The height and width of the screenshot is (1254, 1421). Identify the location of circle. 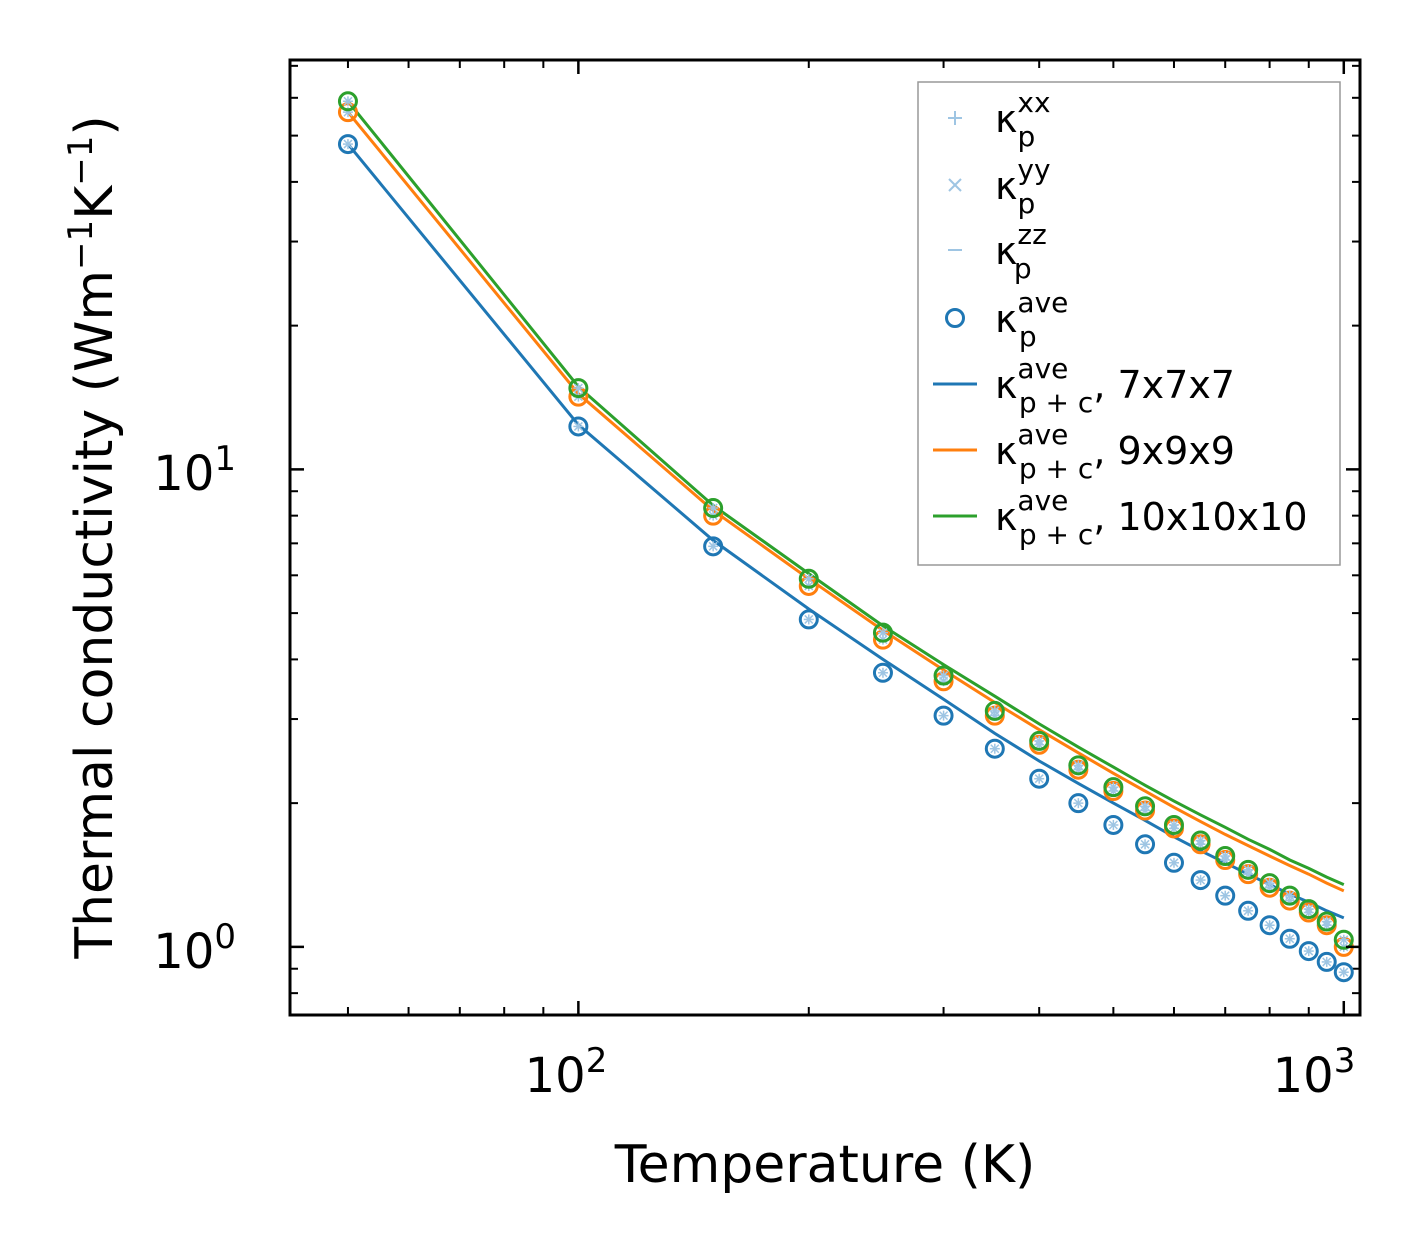
(955, 318).